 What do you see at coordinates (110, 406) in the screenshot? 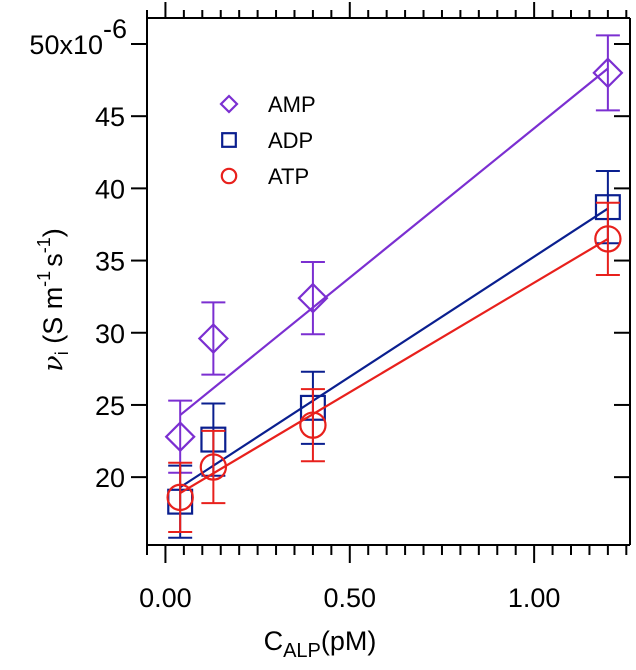
I see `y-tick-label: 25` at bounding box center [110, 406].